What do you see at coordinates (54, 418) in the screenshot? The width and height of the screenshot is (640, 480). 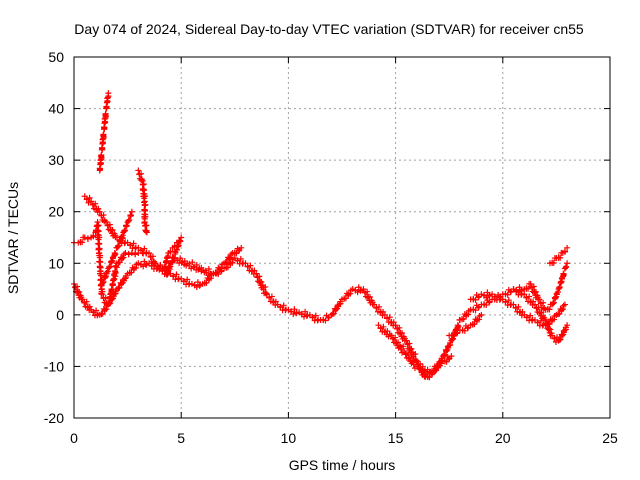 I see `y-tick-label: -20` at bounding box center [54, 418].